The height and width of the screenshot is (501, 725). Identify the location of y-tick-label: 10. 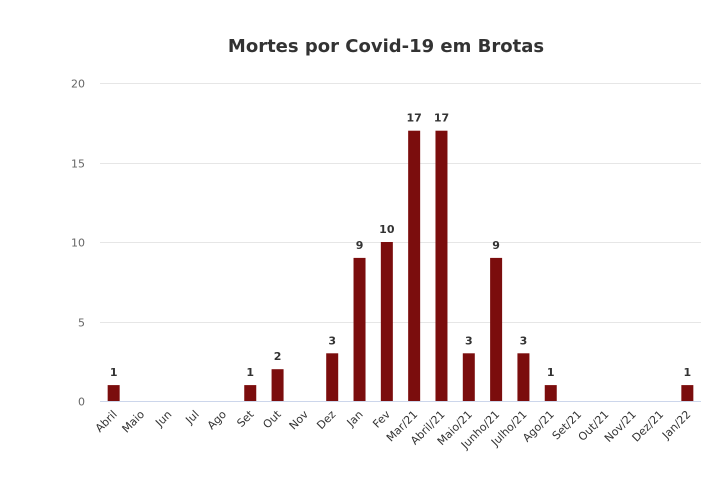
(78, 243).